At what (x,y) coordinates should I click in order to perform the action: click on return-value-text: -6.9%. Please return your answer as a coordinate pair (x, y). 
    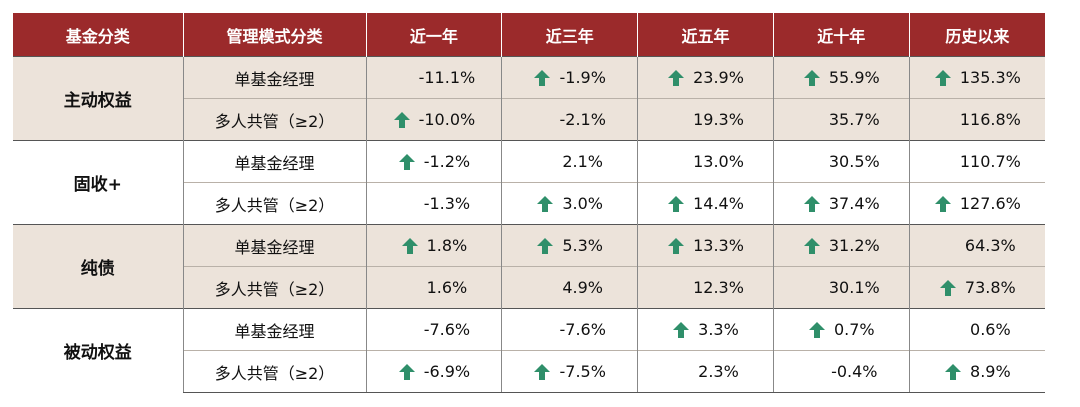
    Looking at the image, I should click on (447, 371).